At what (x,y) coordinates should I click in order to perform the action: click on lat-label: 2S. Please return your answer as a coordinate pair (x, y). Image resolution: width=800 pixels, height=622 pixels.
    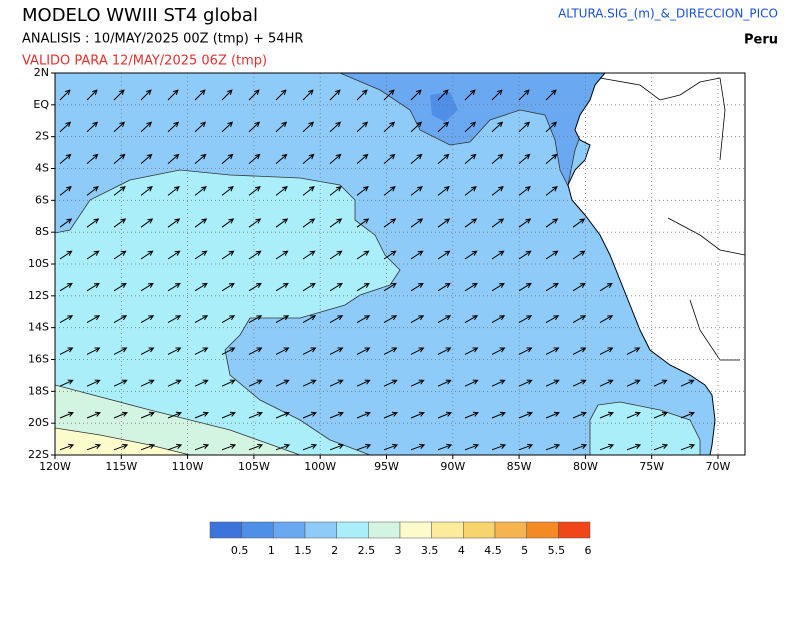
    Looking at the image, I should click on (42, 136).